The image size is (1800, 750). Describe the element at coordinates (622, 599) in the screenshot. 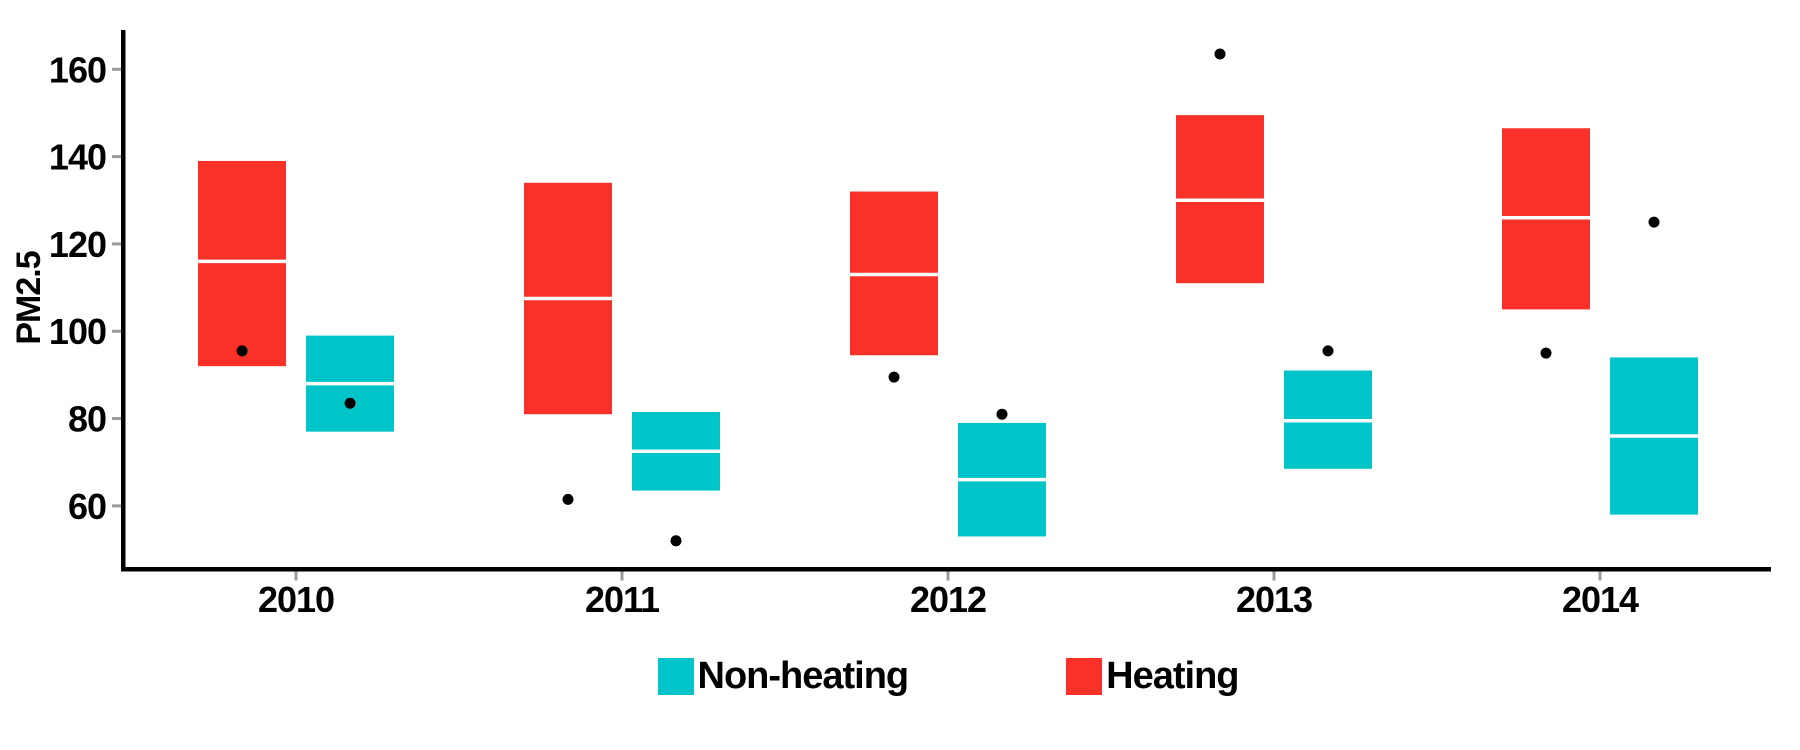

I see `x-tick-label-2011: 2011` at that location.